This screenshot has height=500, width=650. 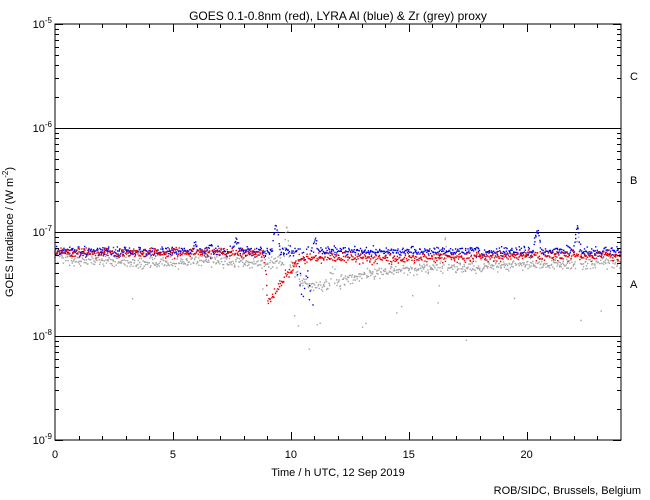 What do you see at coordinates (43, 127) in the screenshot?
I see `y-tick-label: 10⁻⁶` at bounding box center [43, 127].